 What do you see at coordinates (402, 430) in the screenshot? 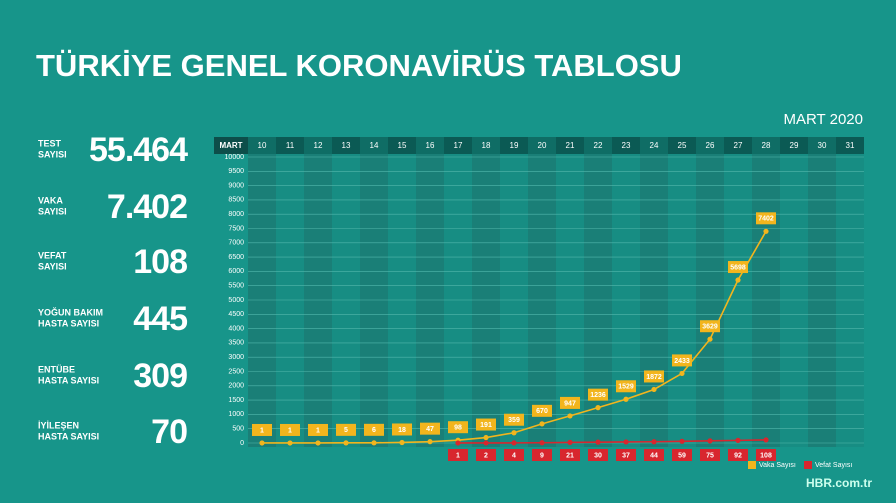
I see `value-label: 18` at bounding box center [402, 430].